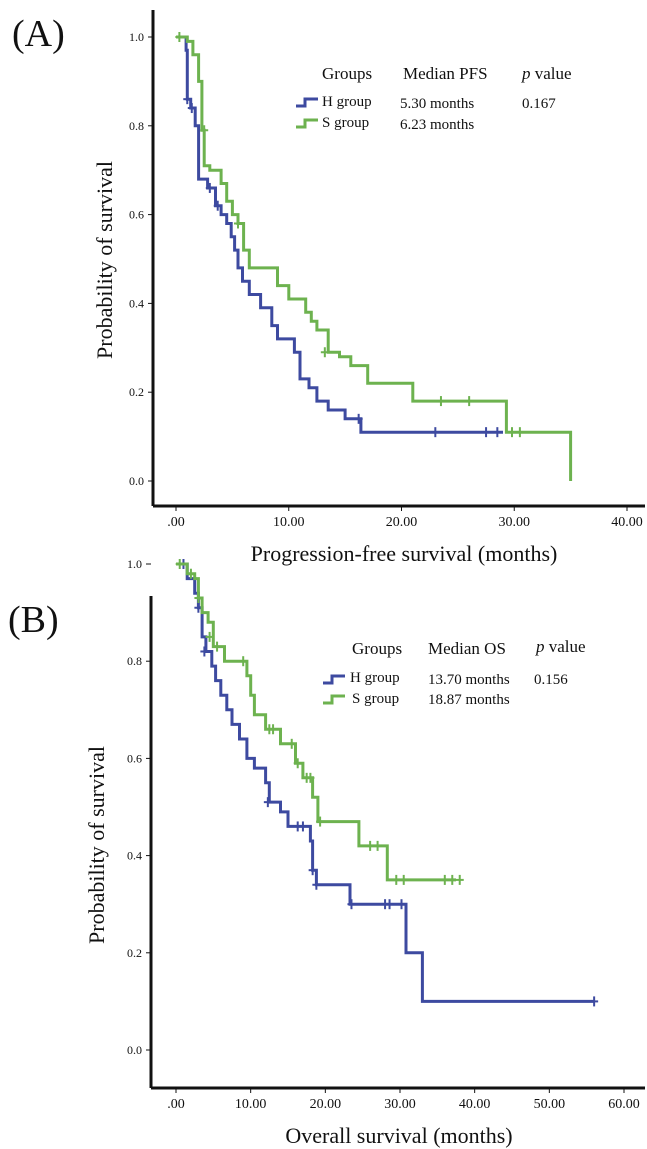 The image size is (647, 1149). I want to click on panel-a-legend-header-pvalue: p value, so click(546, 73).